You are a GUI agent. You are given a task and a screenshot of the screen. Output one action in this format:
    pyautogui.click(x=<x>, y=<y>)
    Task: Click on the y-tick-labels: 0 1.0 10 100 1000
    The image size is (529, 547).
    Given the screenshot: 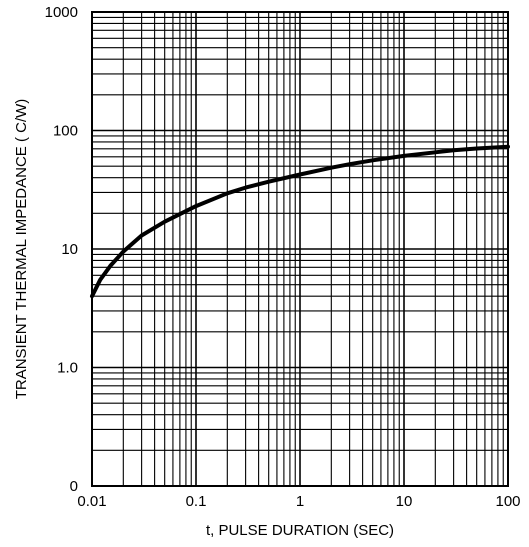 What is the action you would take?
    pyautogui.click(x=61, y=249)
    